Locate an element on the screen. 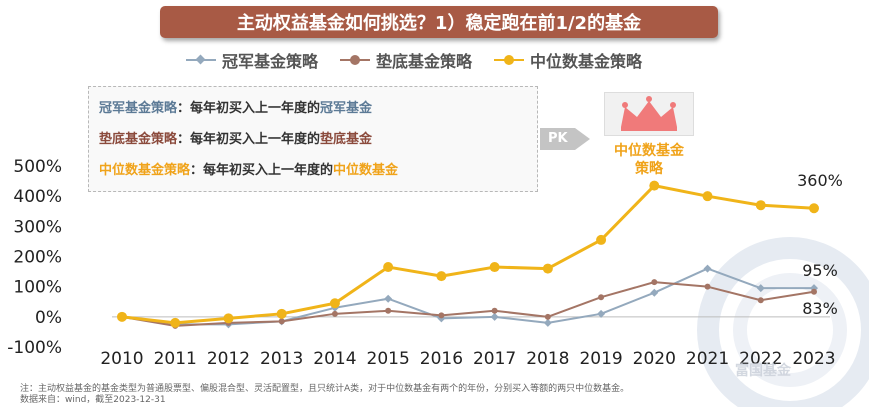  legend-swatch-median is located at coordinates (509, 60).